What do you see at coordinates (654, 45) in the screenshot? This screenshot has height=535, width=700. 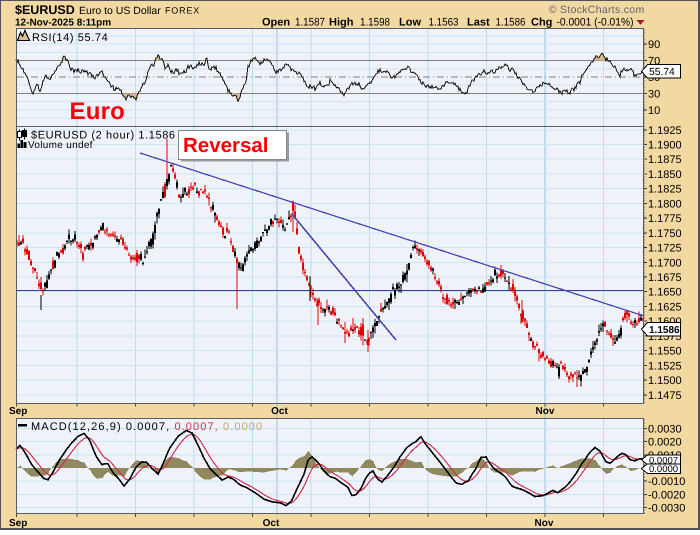 I see `svg-text: 90` at bounding box center [654, 45].